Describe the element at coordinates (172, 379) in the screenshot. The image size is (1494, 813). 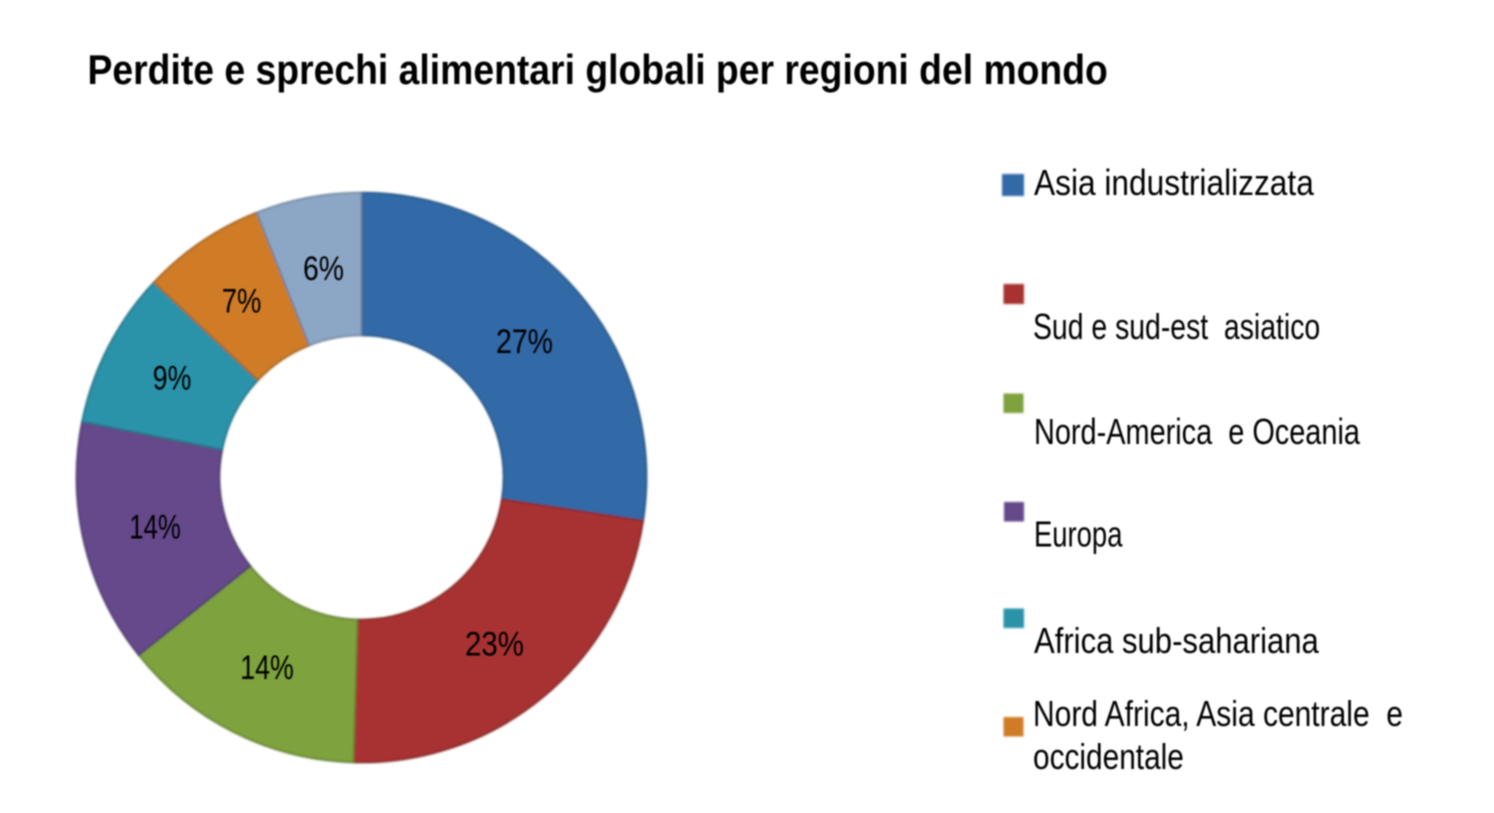
I see `svg-text: 9%` at that location.